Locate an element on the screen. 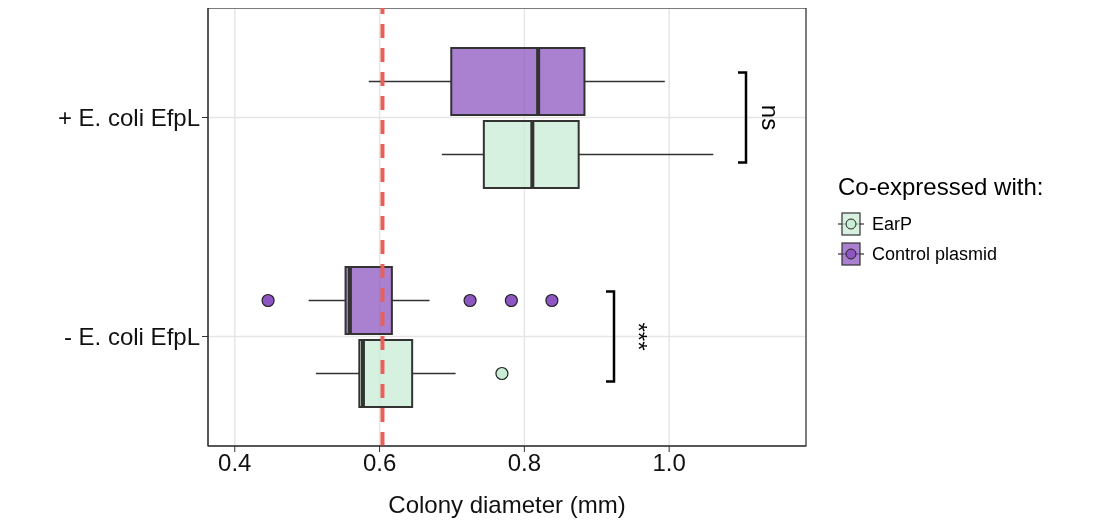 This screenshot has height=529, width=1114. legend-label: EarP is located at coordinates (892, 224).